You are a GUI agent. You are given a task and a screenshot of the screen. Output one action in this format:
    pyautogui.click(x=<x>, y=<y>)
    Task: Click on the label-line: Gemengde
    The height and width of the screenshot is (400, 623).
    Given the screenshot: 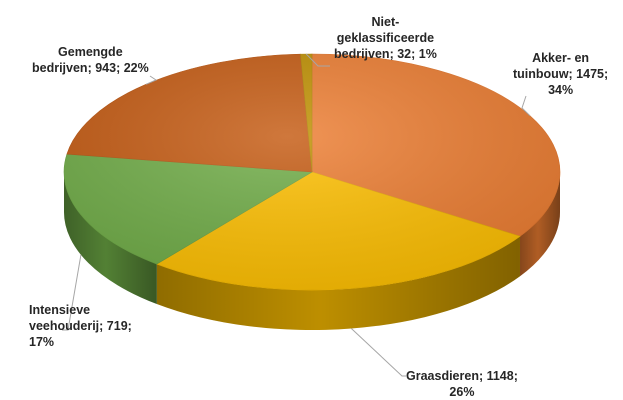 What is the action you would take?
    pyautogui.click(x=90, y=52)
    